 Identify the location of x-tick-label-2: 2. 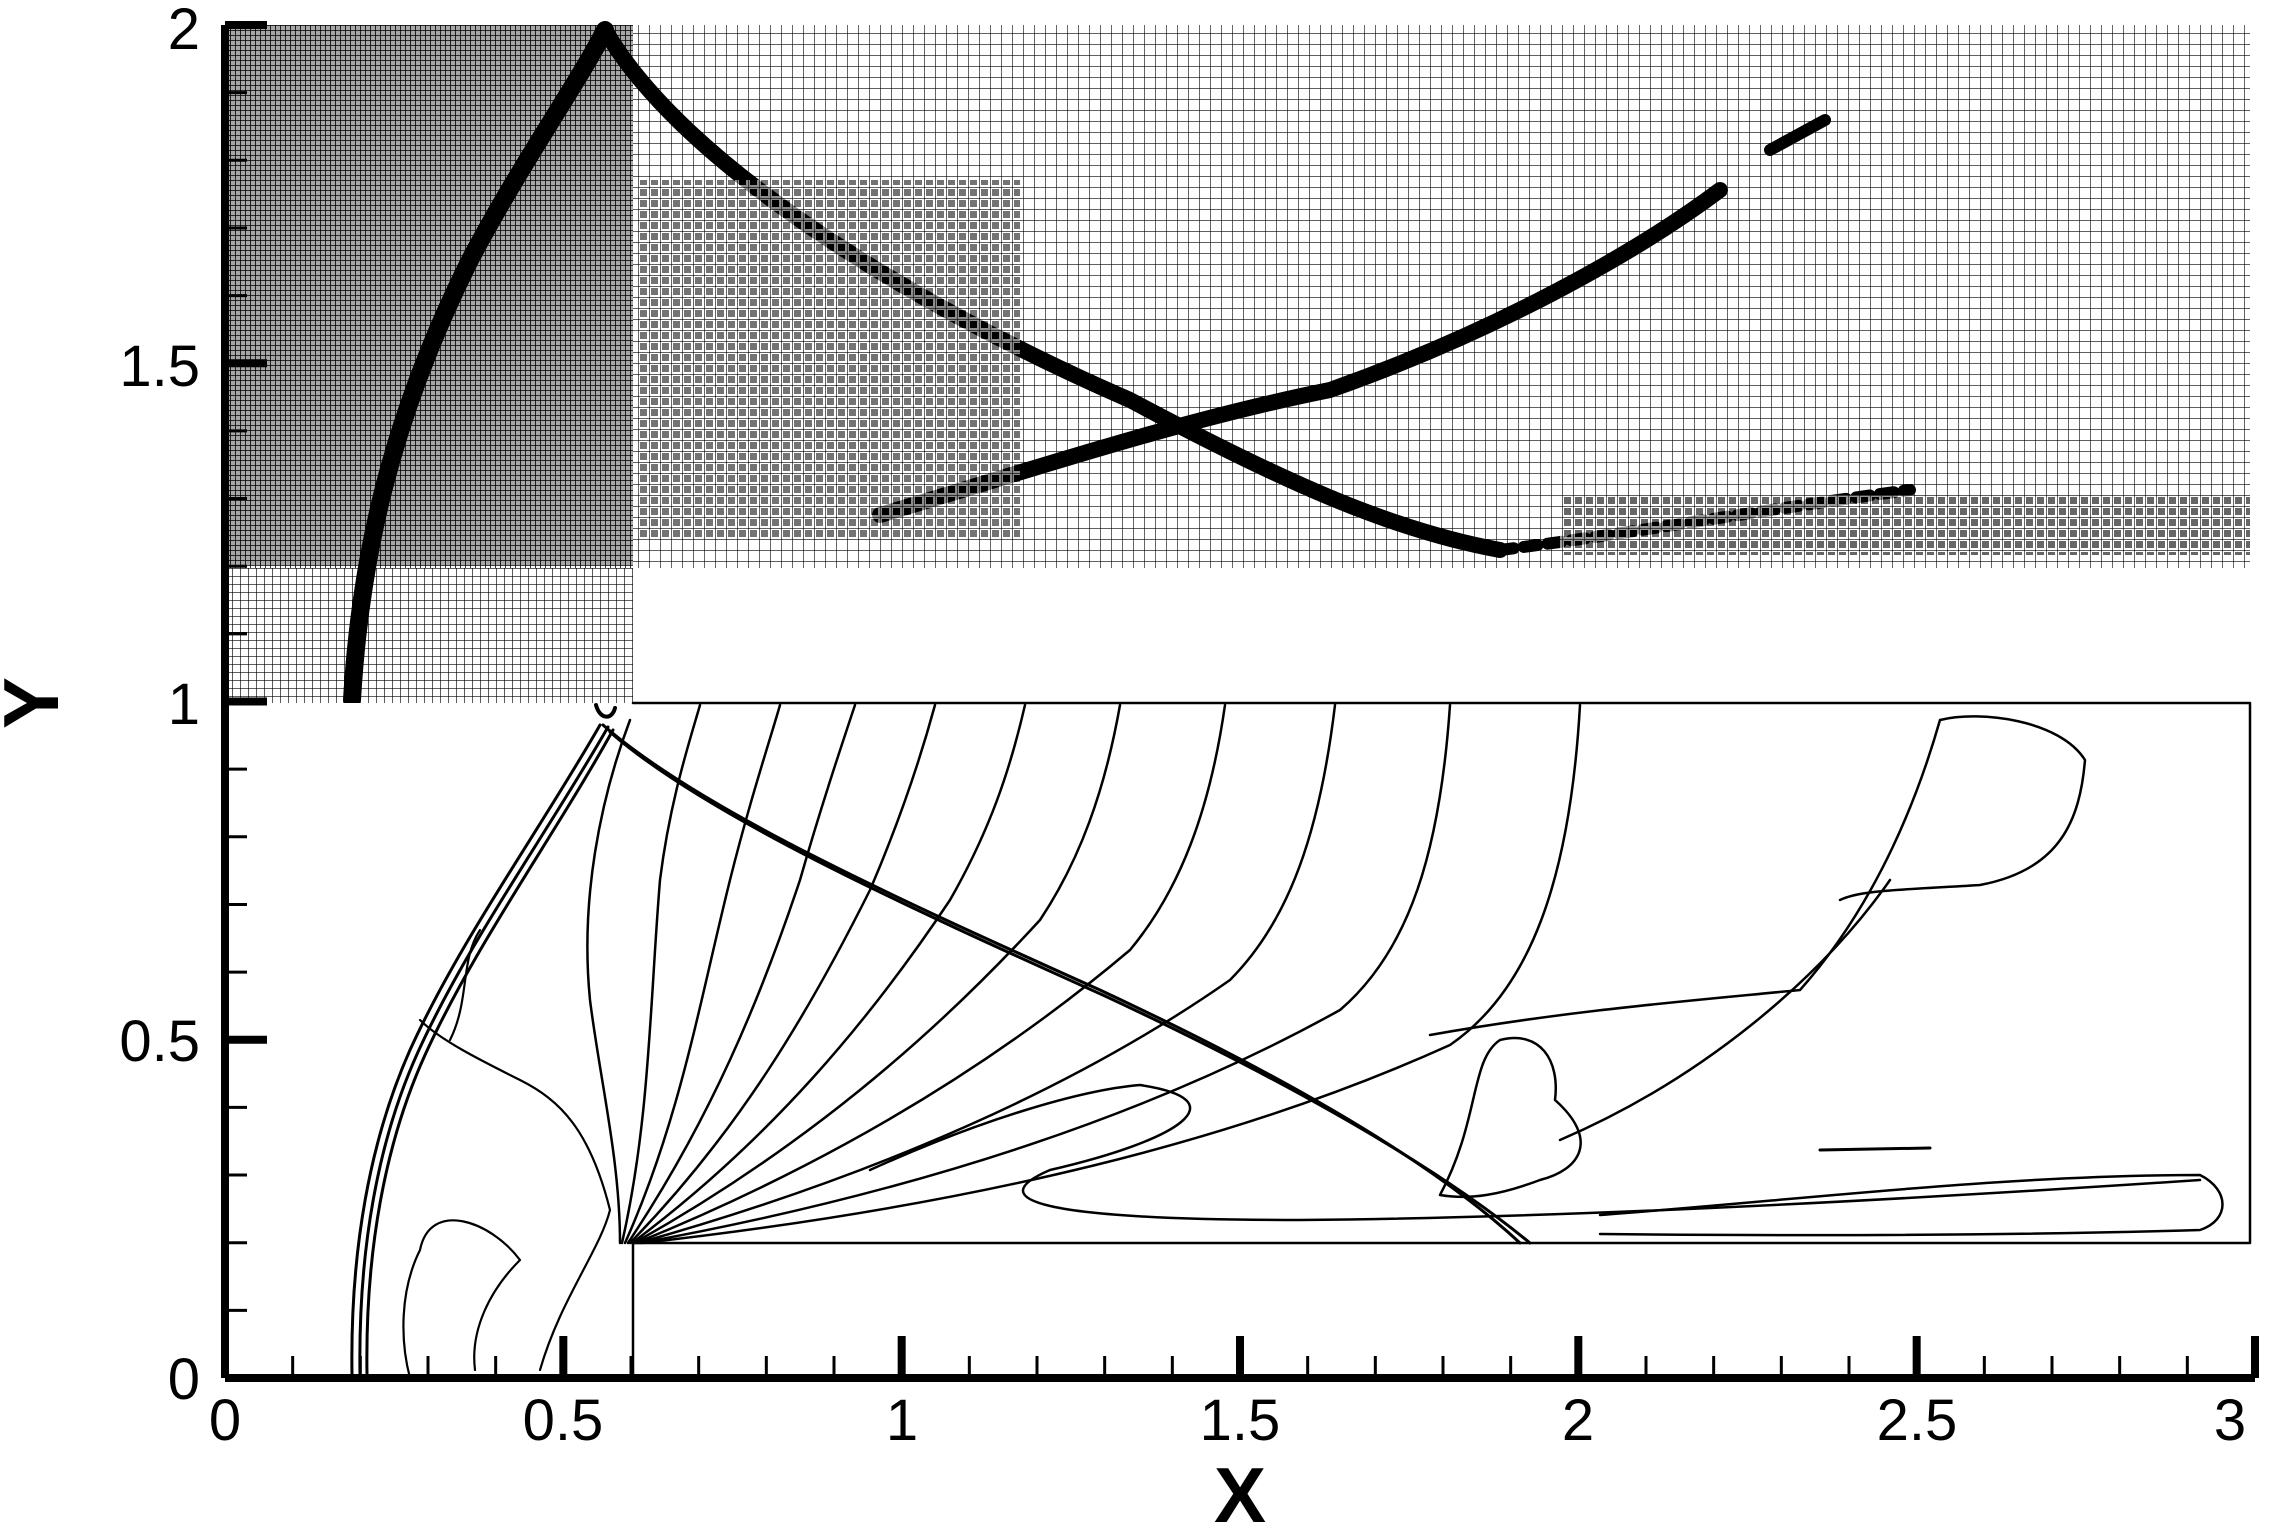
(1578, 1420).